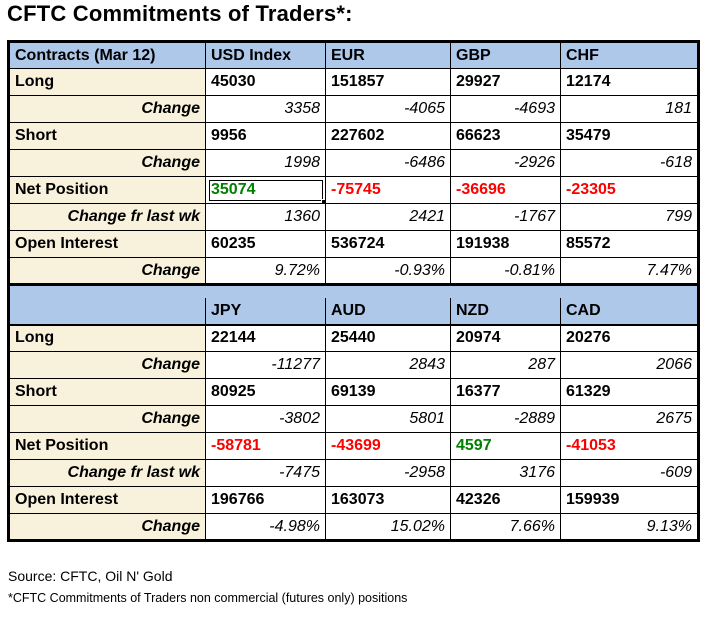 The height and width of the screenshot is (628, 704). I want to click on cell-jpy-long-change: -11277, so click(265, 365).